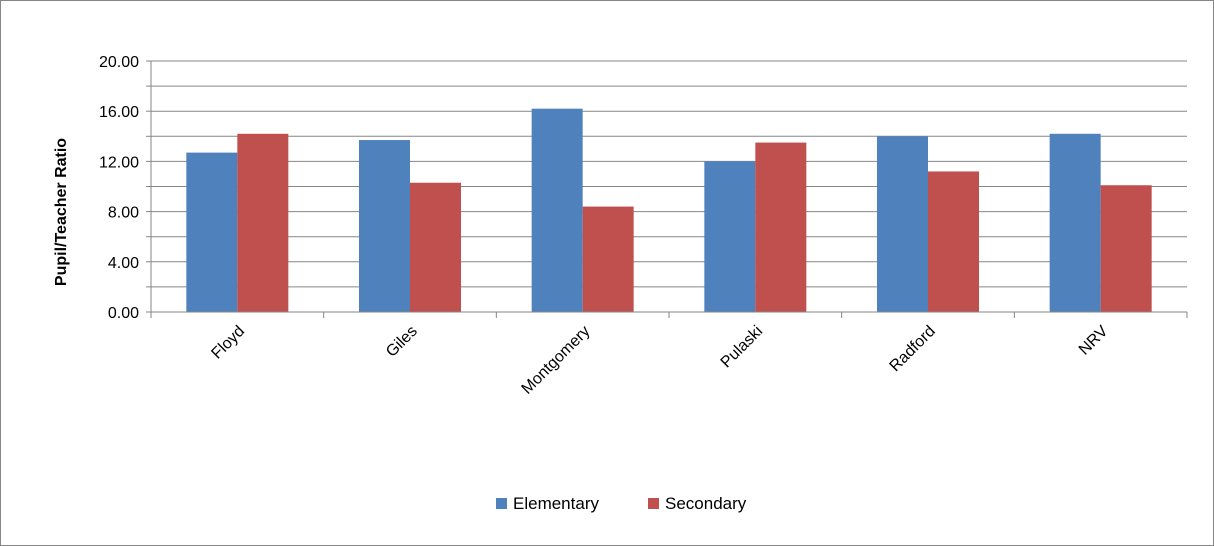 This screenshot has width=1214, height=546. Describe the element at coordinates (953, 241) in the screenshot. I see `bar-secondary-radford` at that location.